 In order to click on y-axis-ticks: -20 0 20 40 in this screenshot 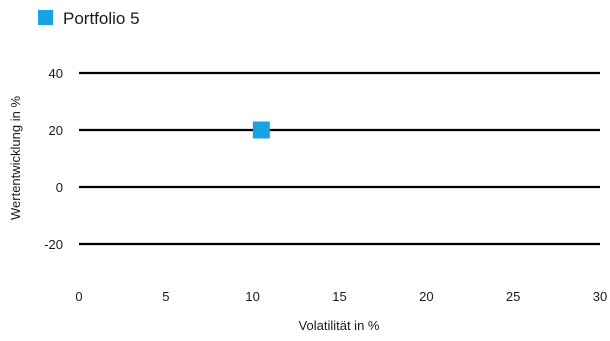, I will do `click(53, 159)`.